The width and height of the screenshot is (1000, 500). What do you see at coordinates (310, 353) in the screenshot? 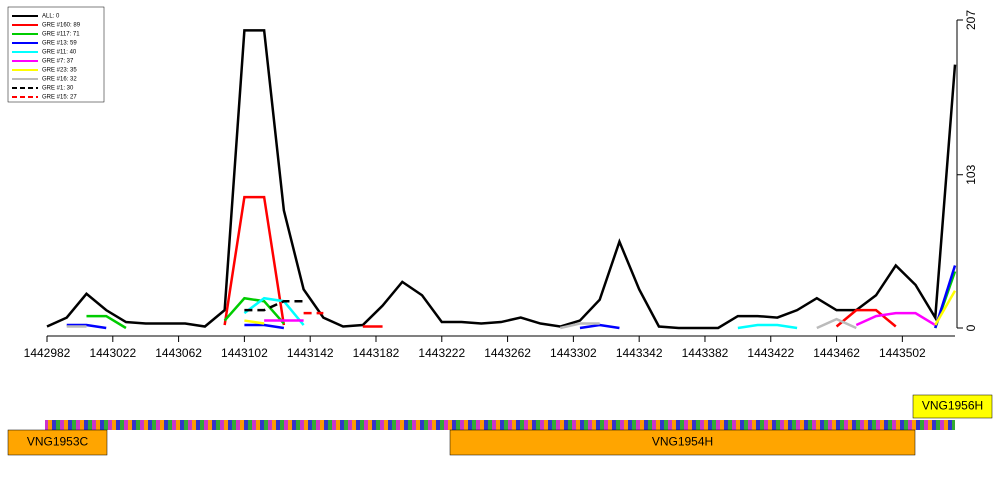
I see `x-tick-label: 1443142` at bounding box center [310, 353].